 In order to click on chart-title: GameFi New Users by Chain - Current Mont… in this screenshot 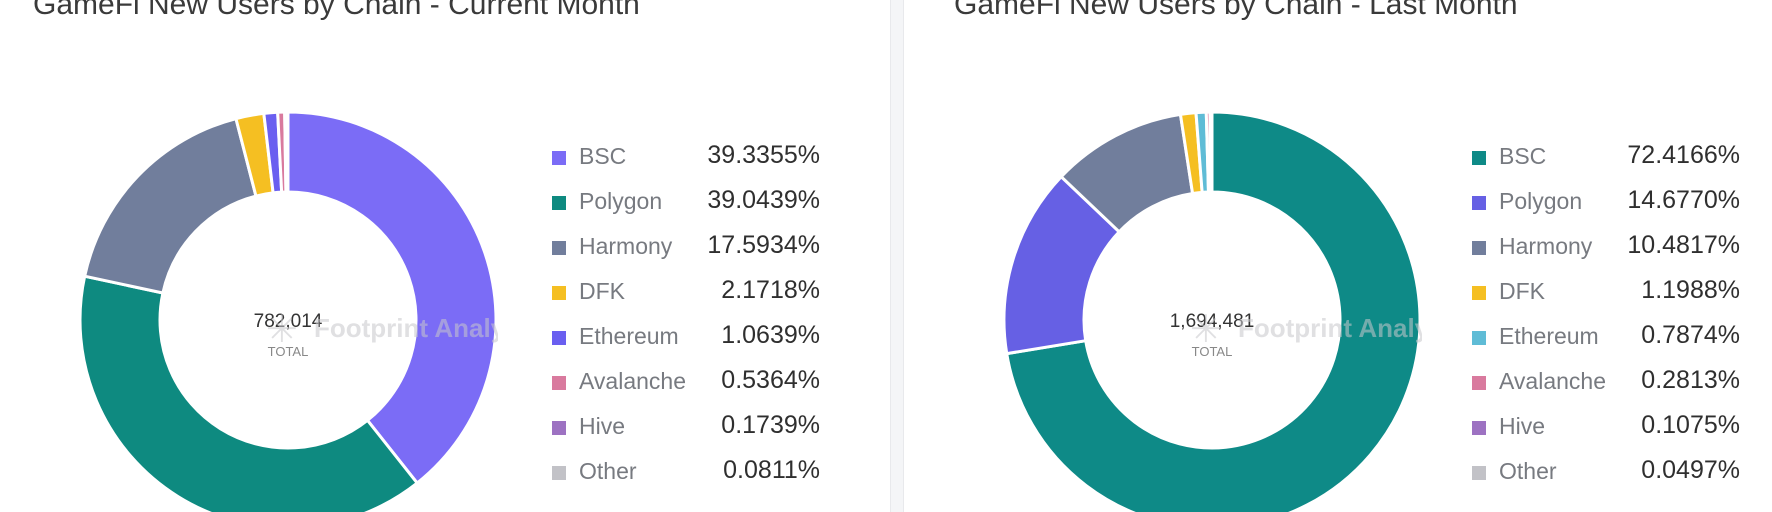, I will do `click(336, 10)`.